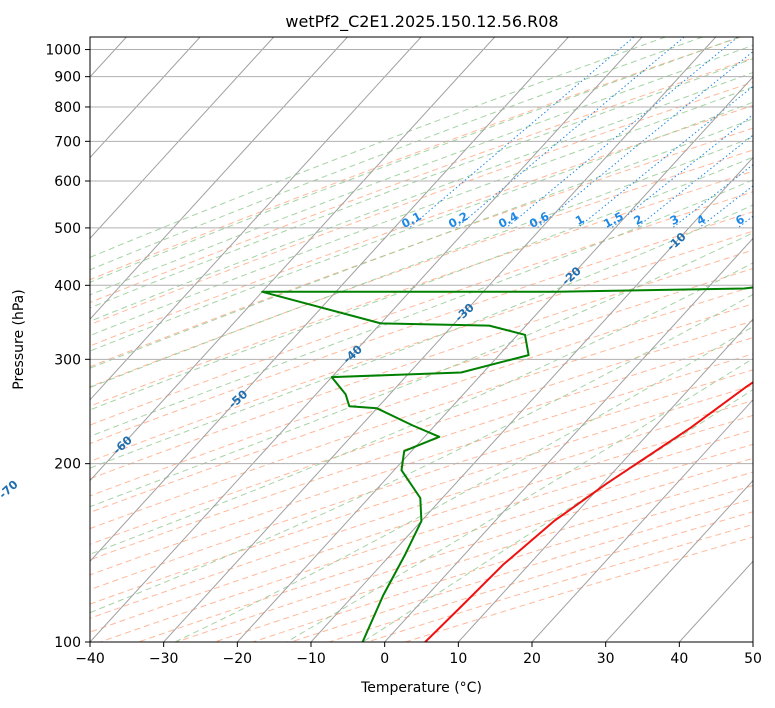 Image resolution: width=775 pixels, height=708 pixels. Describe the element at coordinates (580, 220) in the screenshot. I see `mixing-ratio-label: 1` at that location.